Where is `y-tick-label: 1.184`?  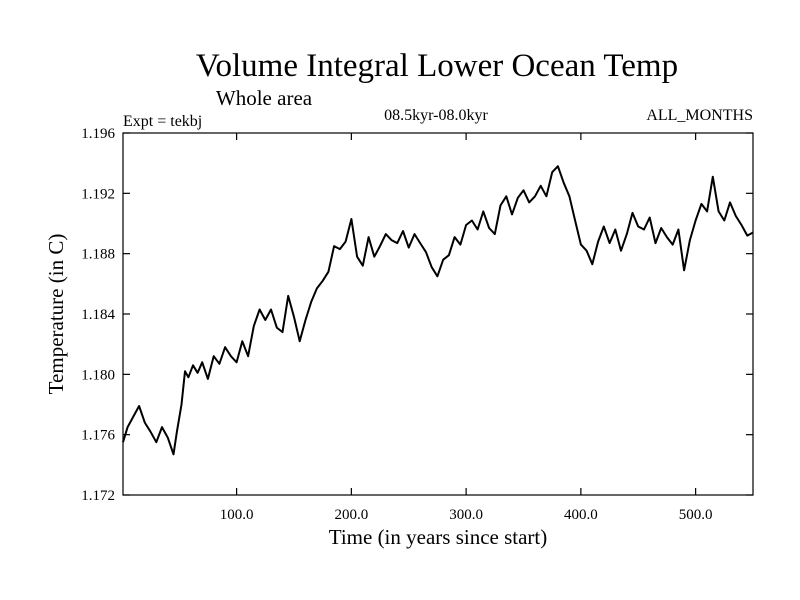
y-tick-label: 1.184 is located at coordinates (98, 315).